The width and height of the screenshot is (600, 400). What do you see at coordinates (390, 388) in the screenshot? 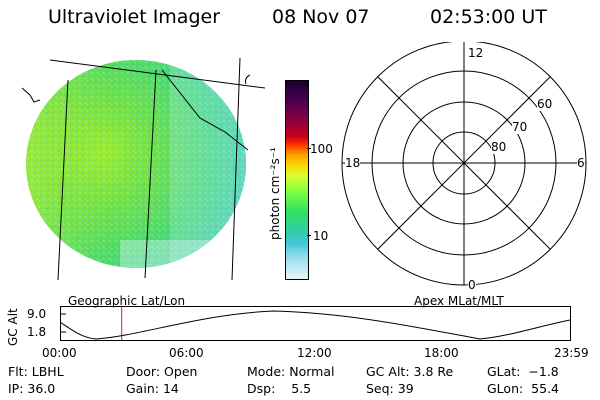
I see `seq-readout: Seq: 39` at bounding box center [390, 388].